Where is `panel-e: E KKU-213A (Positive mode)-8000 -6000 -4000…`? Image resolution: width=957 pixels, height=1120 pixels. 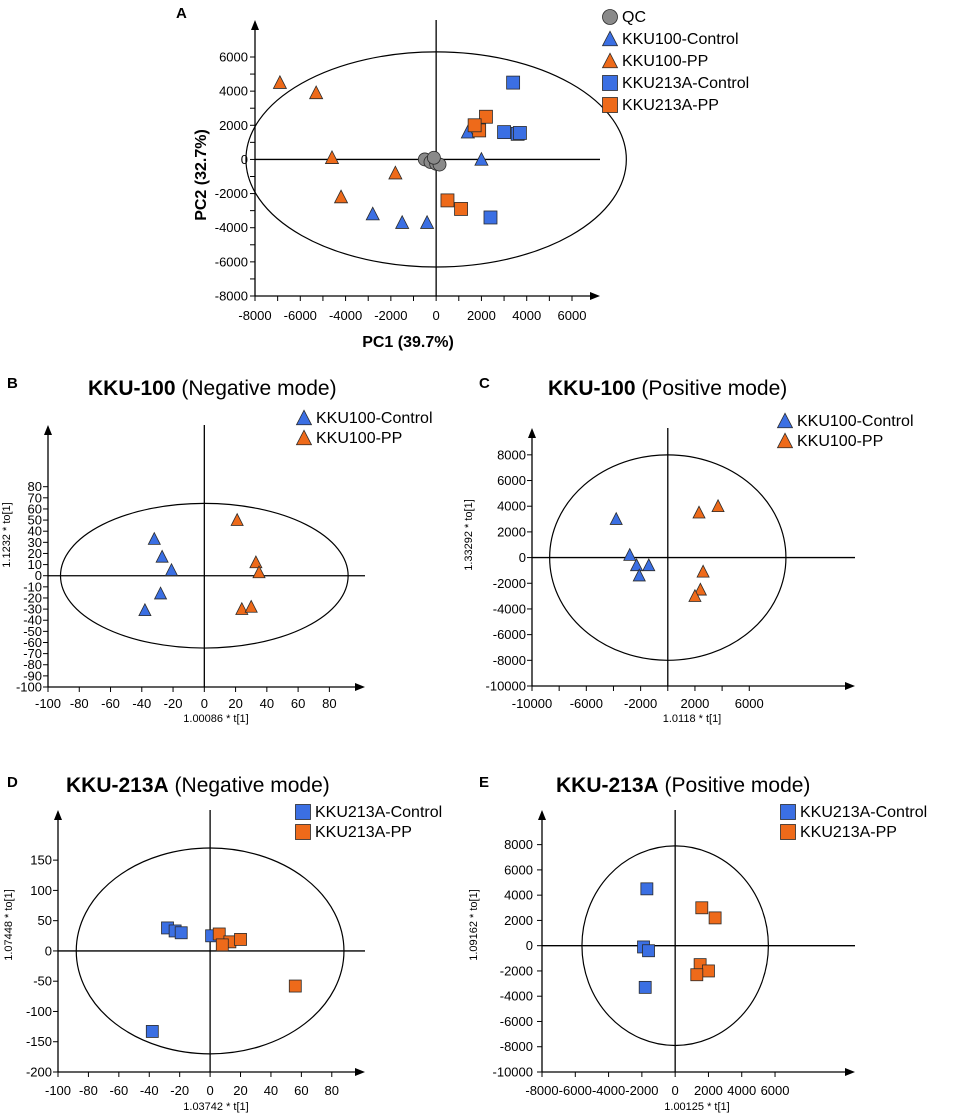 panel-e: E KKU-213A (Positive mode)-8000 -6000 -4000… is located at coordinates (697, 943).